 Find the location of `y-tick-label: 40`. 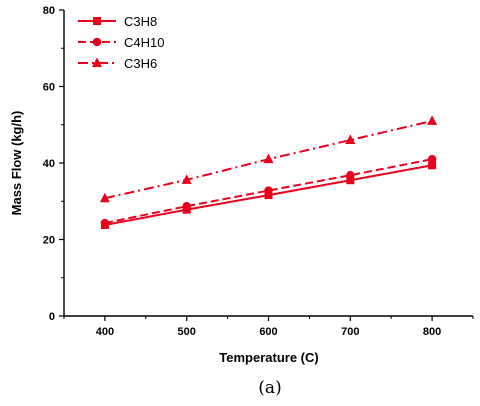

y-tick-label: 40 is located at coordinates (49, 164).